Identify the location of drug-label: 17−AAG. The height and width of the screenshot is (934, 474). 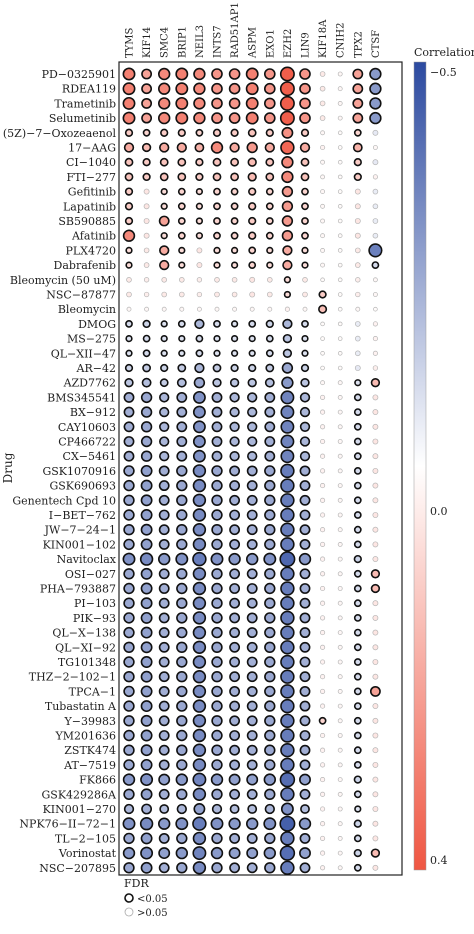
(92, 148).